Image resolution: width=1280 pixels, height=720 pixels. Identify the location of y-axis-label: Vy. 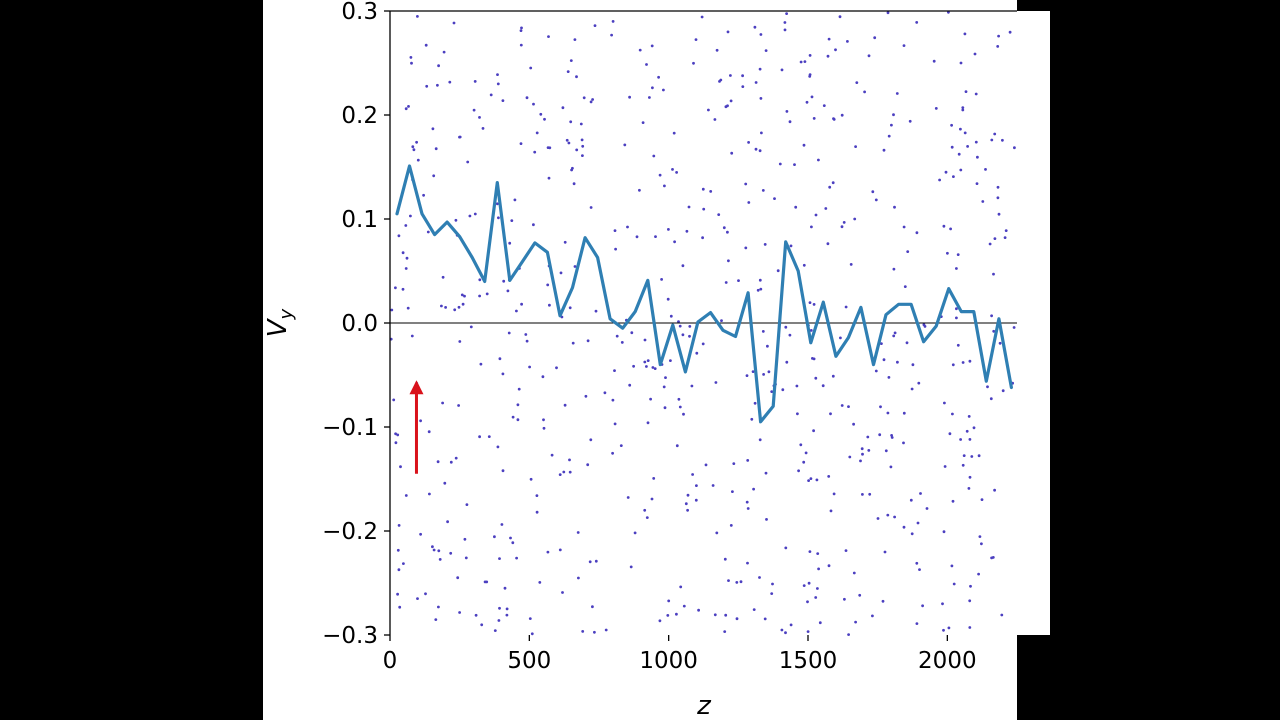
(280, 322).